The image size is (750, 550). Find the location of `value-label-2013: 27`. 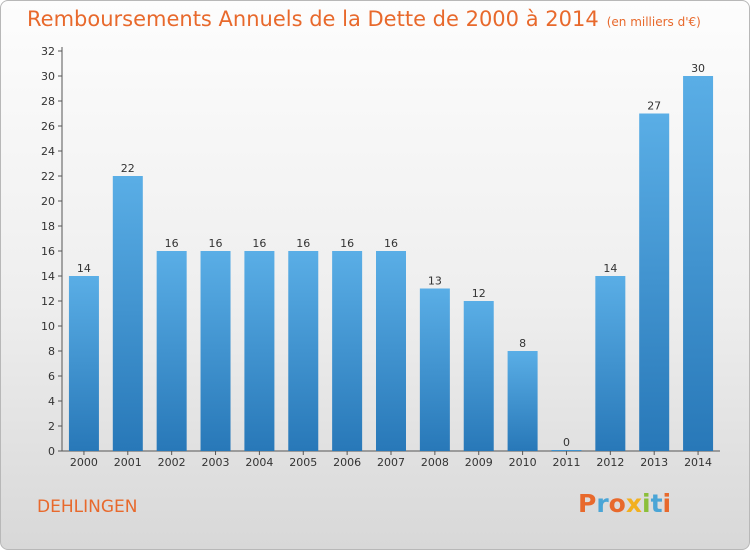

value-label-2013: 27 is located at coordinates (654, 106).